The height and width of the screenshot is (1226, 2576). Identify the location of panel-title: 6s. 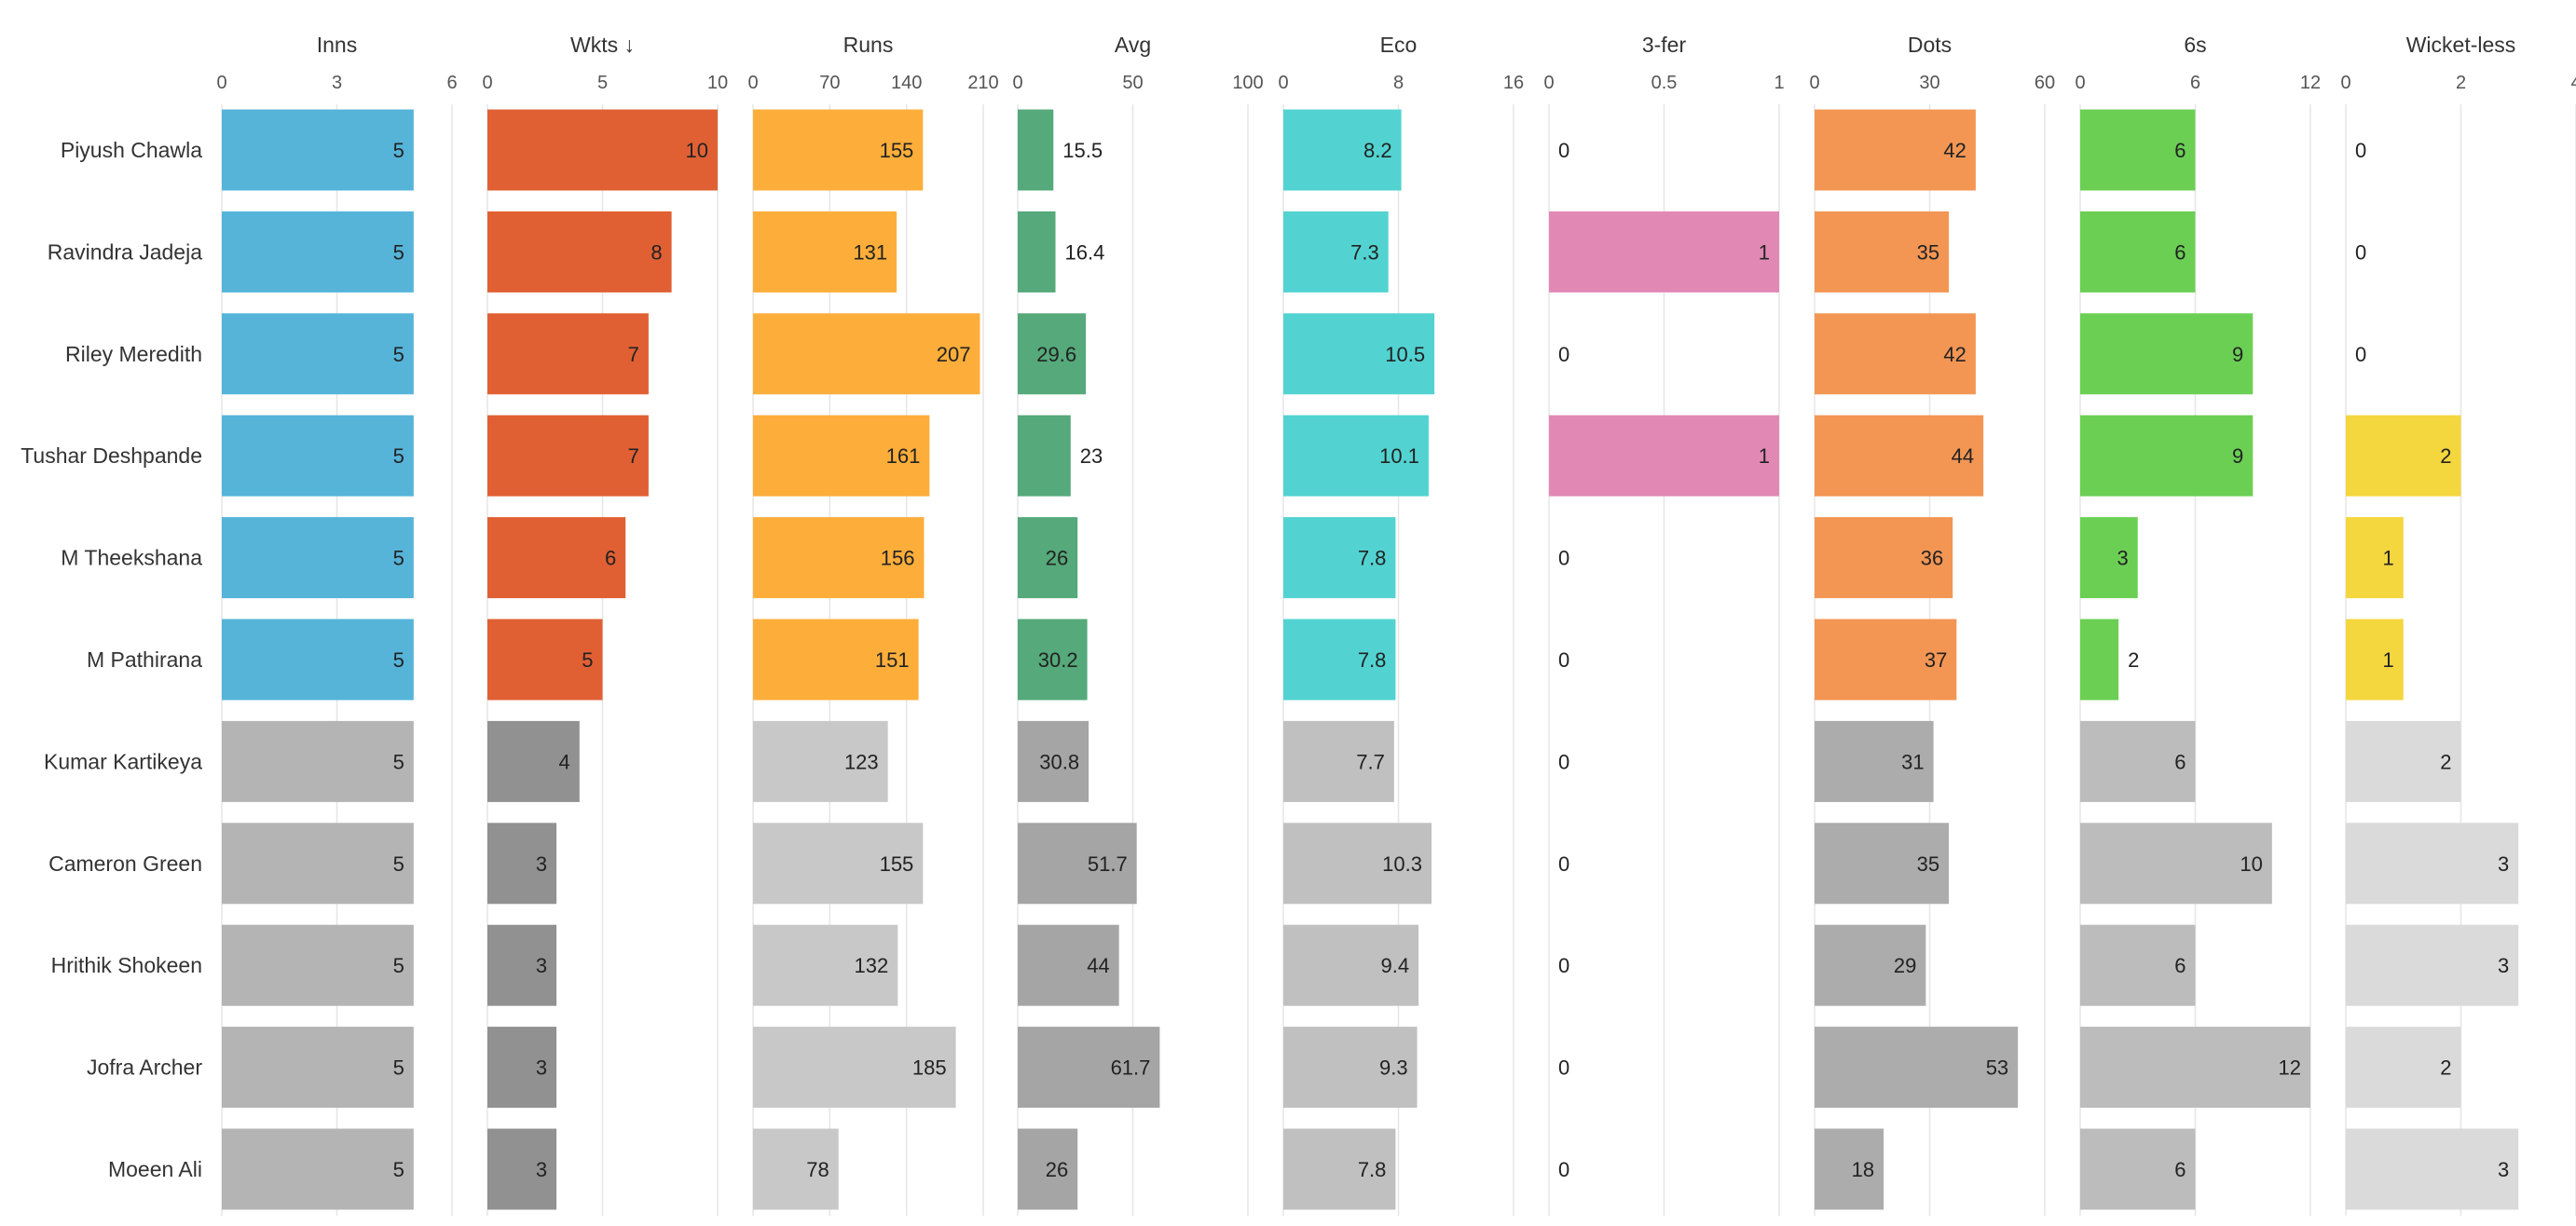
(2195, 45).